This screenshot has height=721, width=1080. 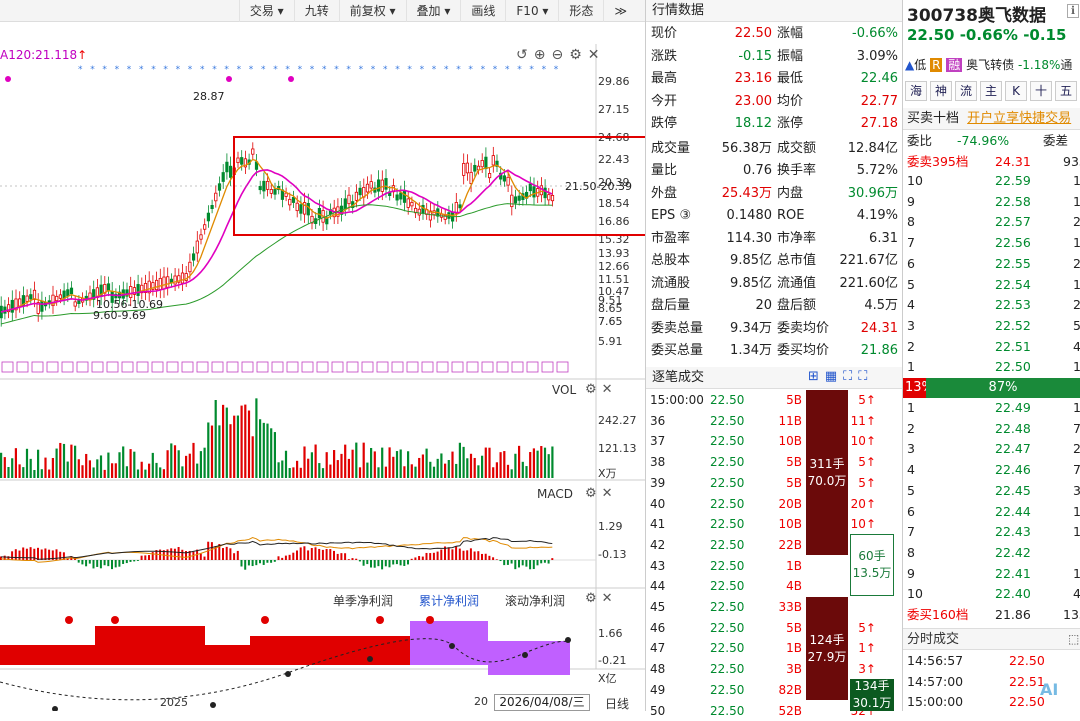 What do you see at coordinates (363, 600) in the screenshot?
I see `profit-tab-quarter: 单季净利润` at bounding box center [363, 600].